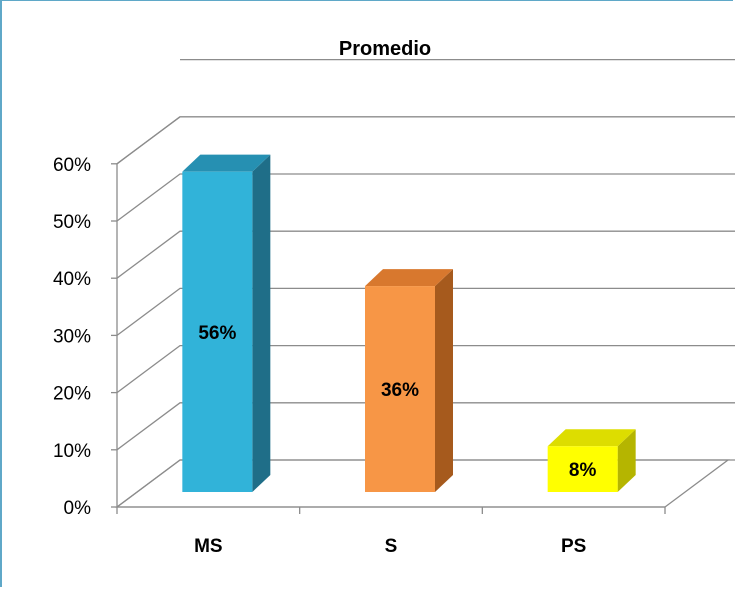 This screenshot has width=735, height=589. Describe the element at coordinates (72, 279) in the screenshot. I see `y-tick-label: 40%` at that location.